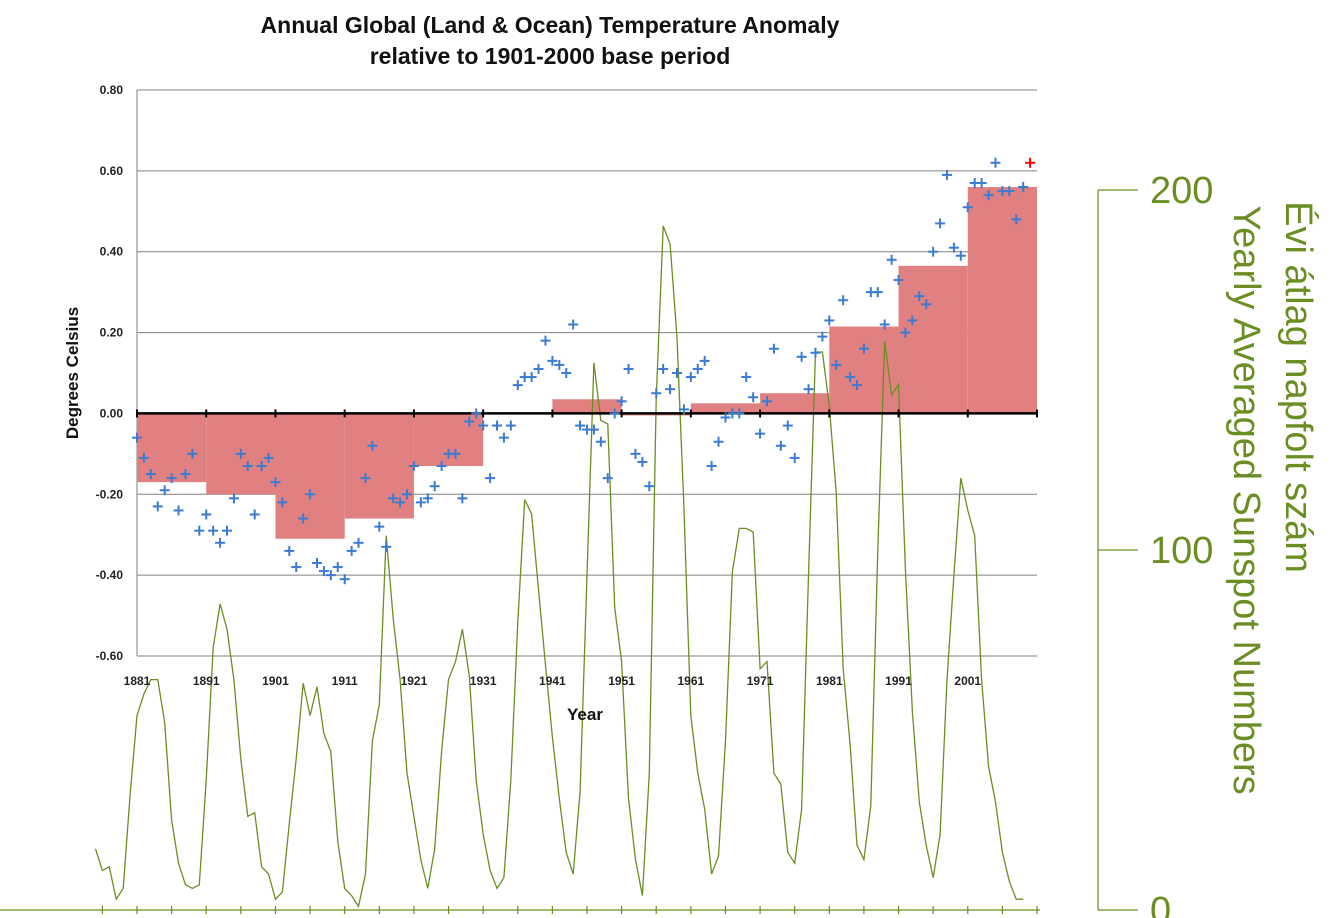 Image resolution: width=1339 pixels, height=918 pixels. What do you see at coordinates (110, 494) in the screenshot?
I see `y-tick-label: -0.20` at bounding box center [110, 494].